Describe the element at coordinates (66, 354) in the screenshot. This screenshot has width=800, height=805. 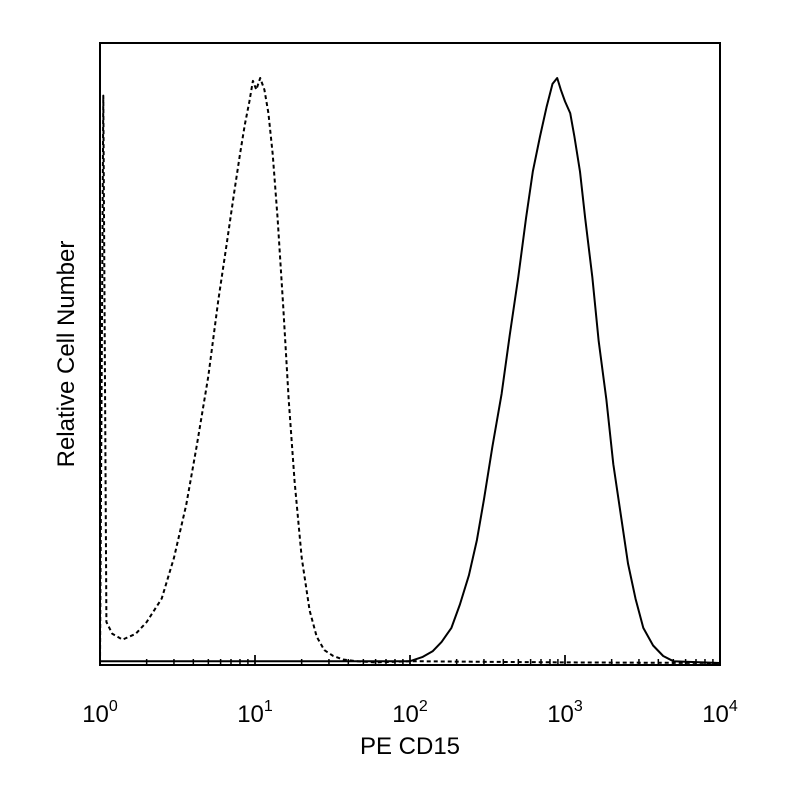
I see `y-axis-title: Relative Cell Number` at that location.